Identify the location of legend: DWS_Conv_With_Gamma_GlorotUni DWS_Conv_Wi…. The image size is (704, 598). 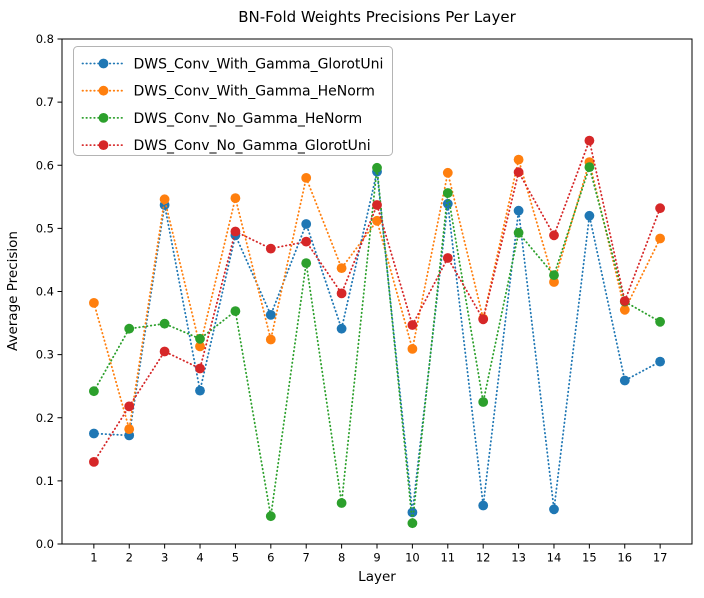
(233, 101).